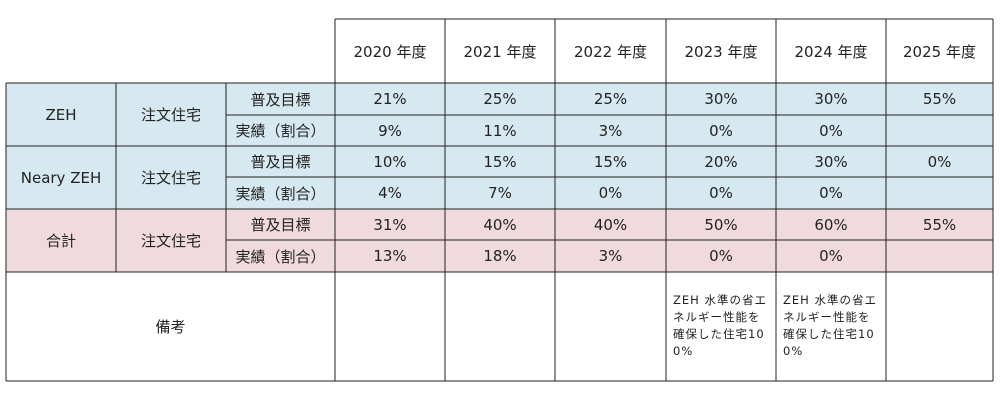 Image resolution: width=1000 pixels, height=402 pixels. Describe the element at coordinates (610, 51) in the screenshot. I see `year-header: 2022 年度` at that location.